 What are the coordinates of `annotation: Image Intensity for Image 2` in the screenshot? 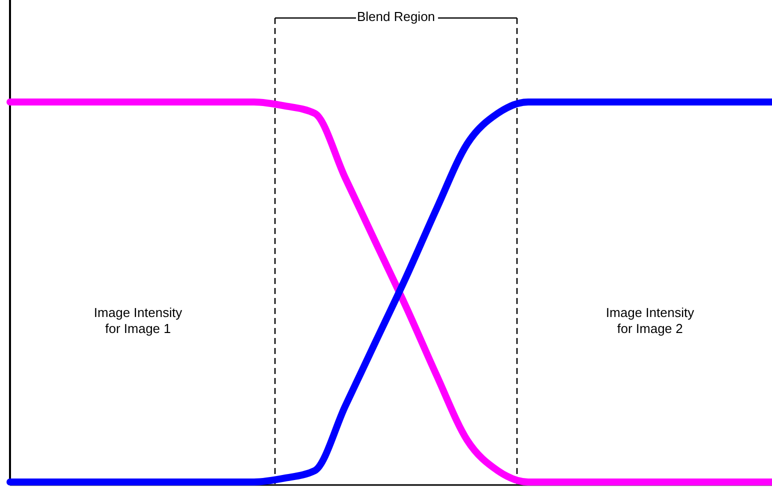 It's located at (650, 320).